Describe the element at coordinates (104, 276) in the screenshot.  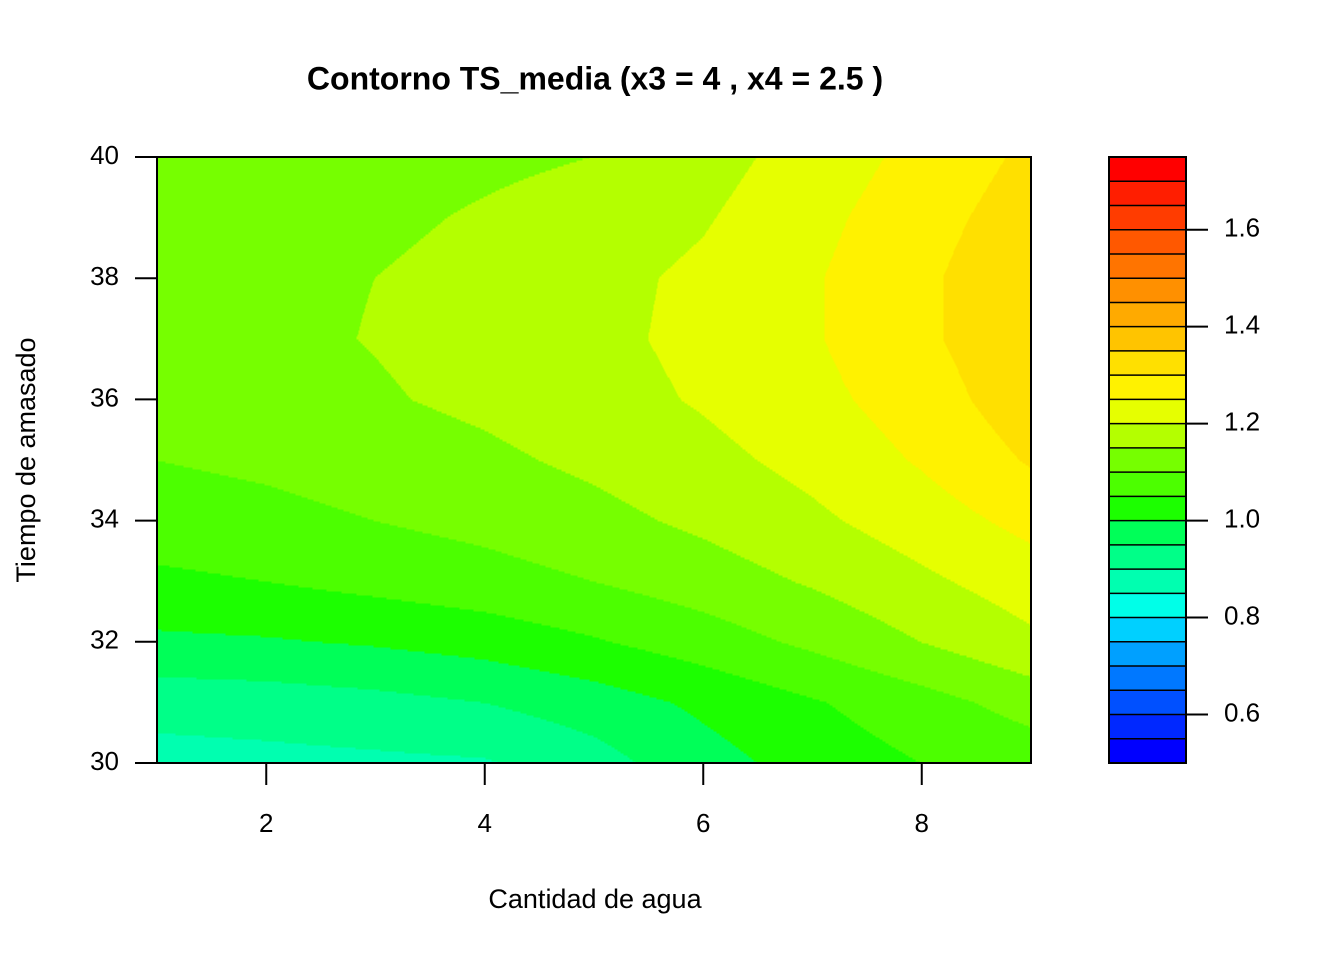
I see `y-tick-label: 38` at that location.